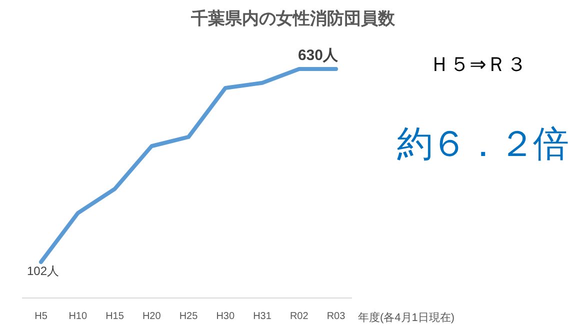  Describe the element at coordinates (406, 317) in the screenshot. I see `x-axis-title: 年度(各4月1日現在)` at that location.